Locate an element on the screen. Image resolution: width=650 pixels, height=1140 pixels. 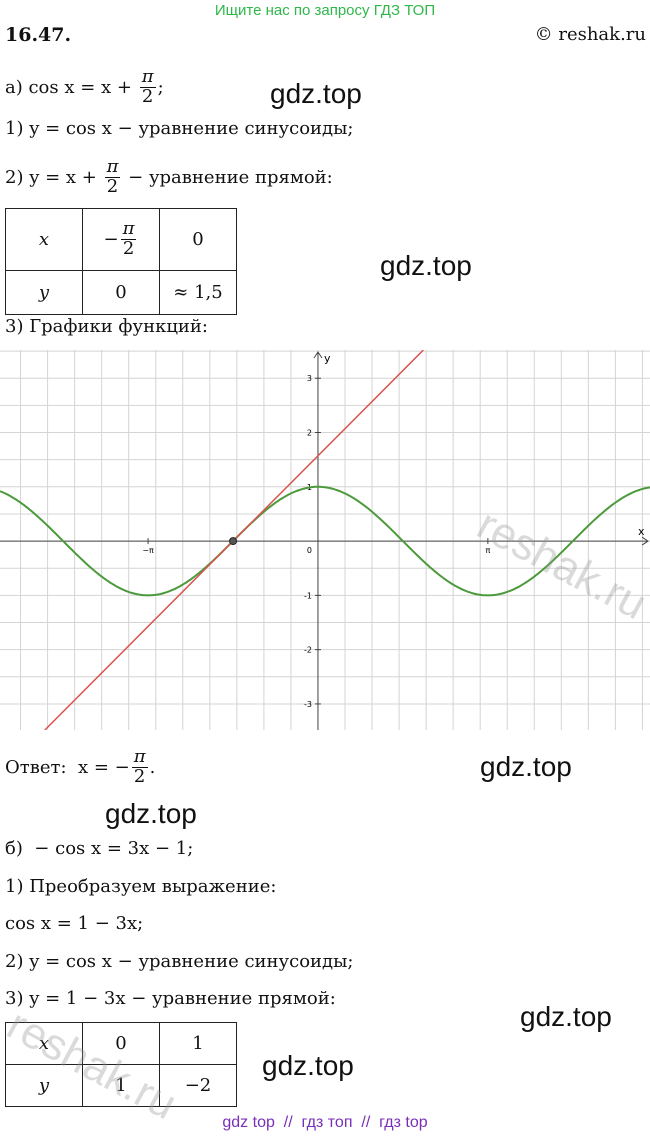
intersection-point is located at coordinates (233, 541).